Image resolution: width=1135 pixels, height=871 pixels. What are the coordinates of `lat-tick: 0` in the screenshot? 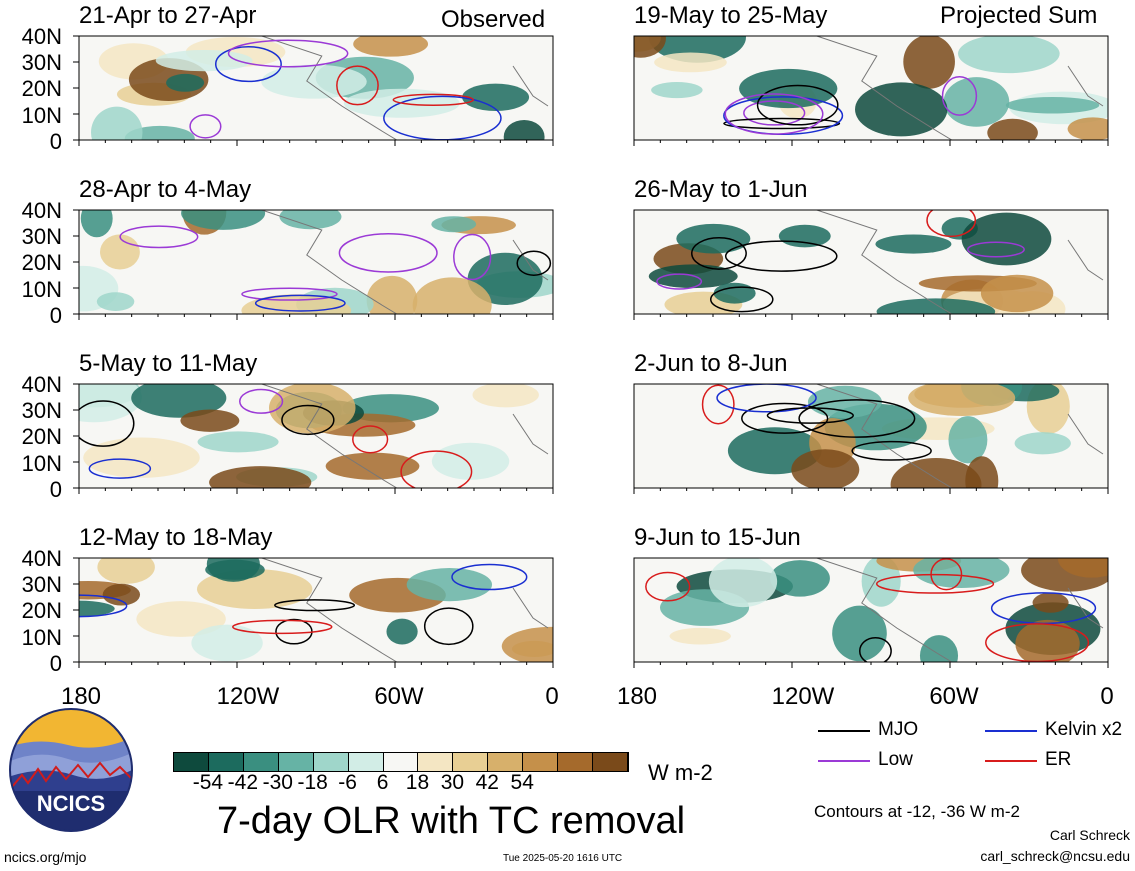 It's located at (55, 315).